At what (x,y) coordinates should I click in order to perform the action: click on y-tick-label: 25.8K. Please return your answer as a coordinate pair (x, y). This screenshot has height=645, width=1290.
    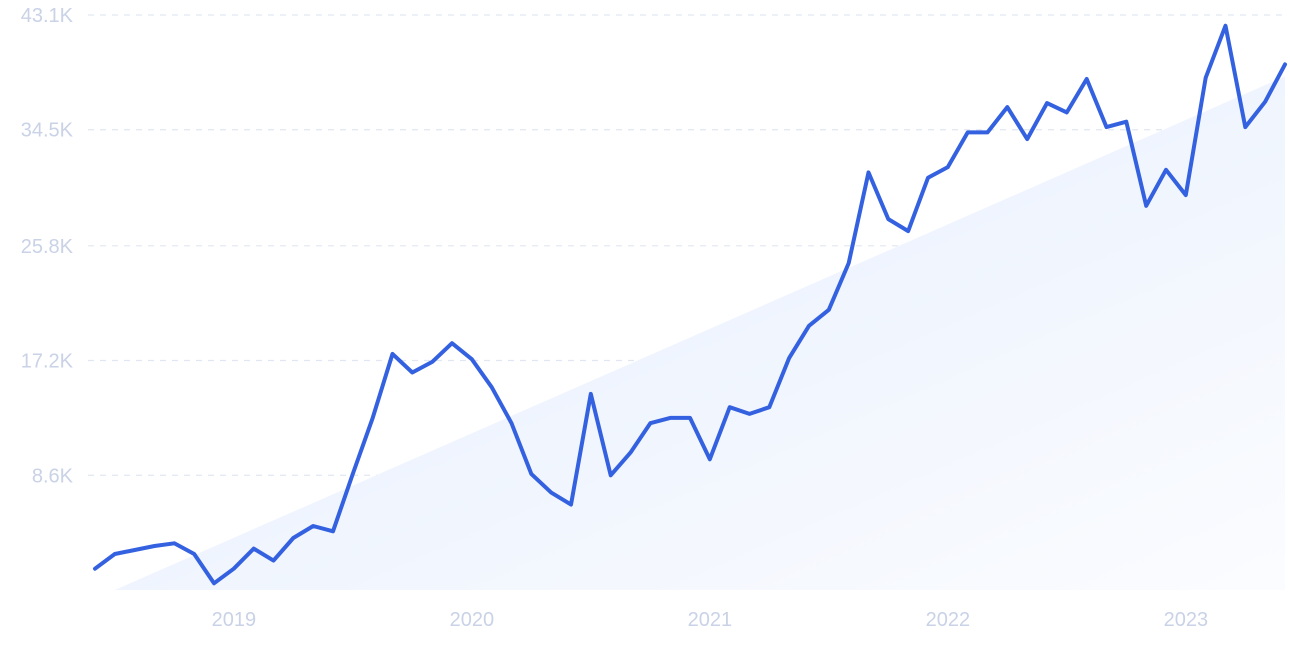
    Looking at the image, I should click on (47, 247).